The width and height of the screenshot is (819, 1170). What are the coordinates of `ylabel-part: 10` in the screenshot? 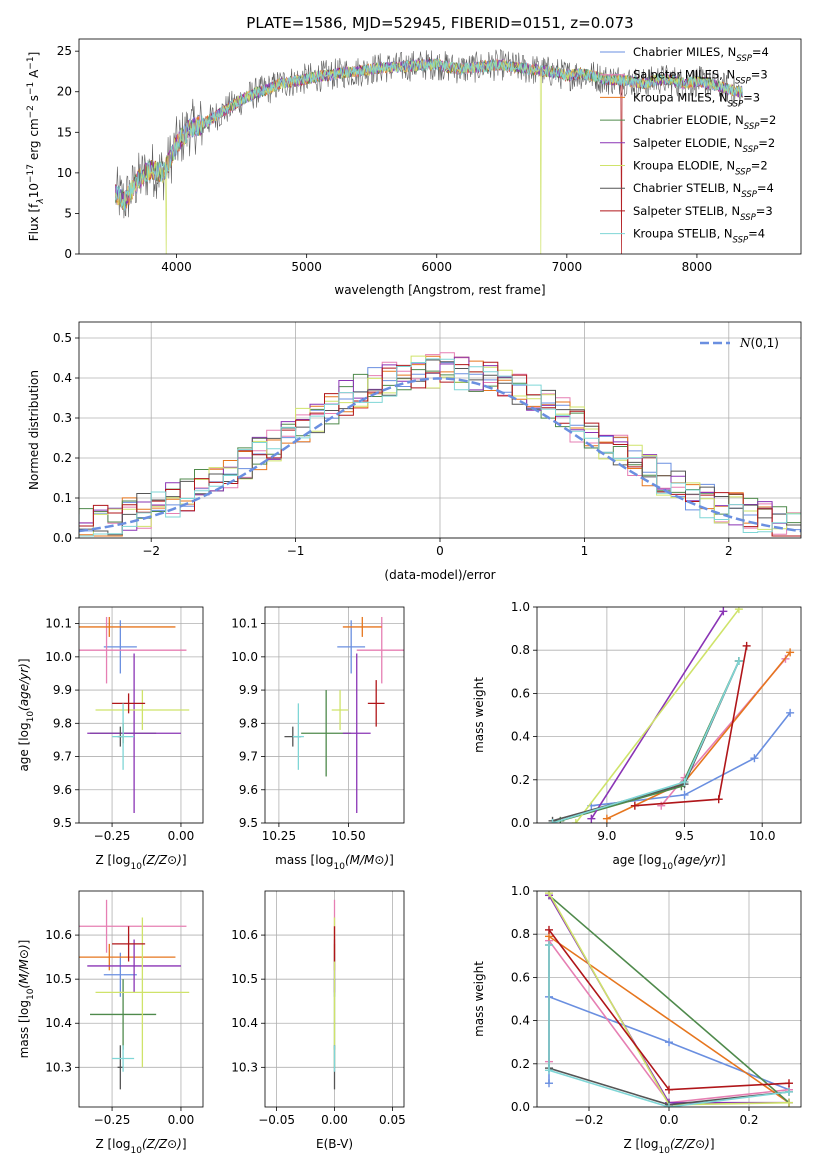 It's located at (34, 190).